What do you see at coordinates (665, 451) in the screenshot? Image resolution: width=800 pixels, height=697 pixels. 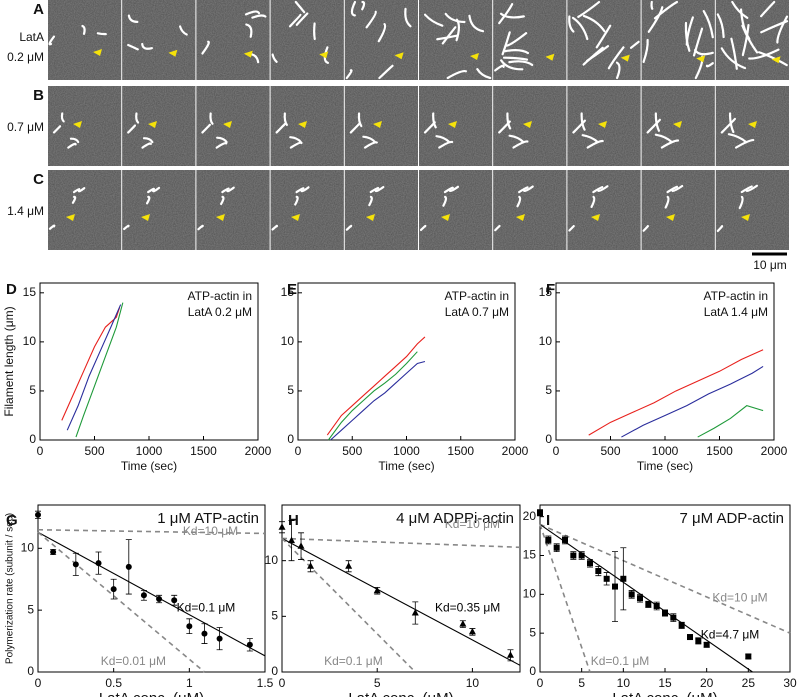 I see `x-tick-label: 1000` at bounding box center [665, 451].